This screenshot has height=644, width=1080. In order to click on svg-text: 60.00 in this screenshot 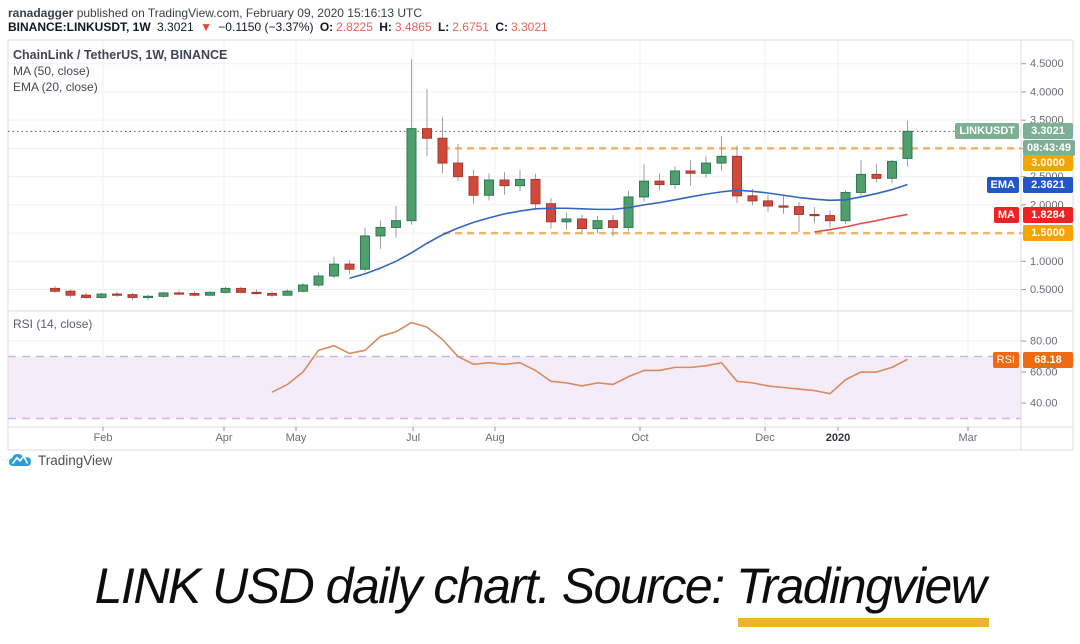, I will do `click(1044, 373)`.